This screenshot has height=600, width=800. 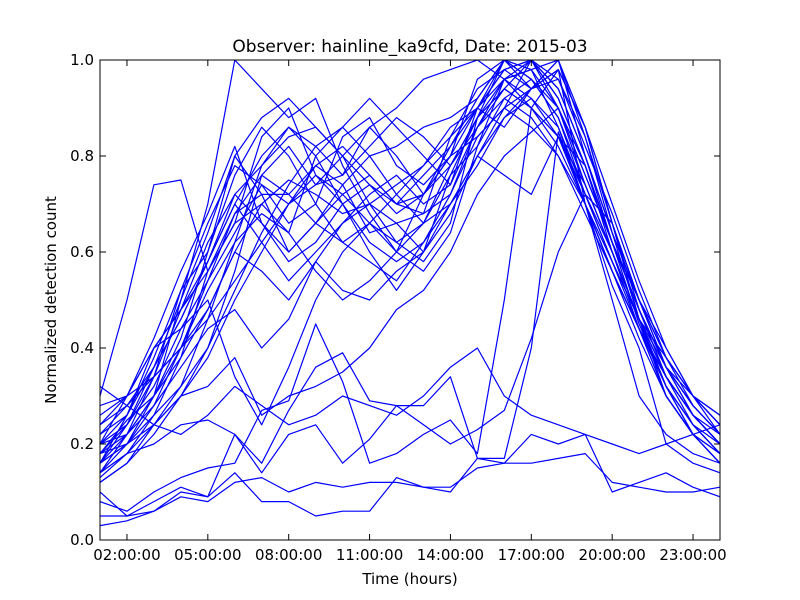 I want to click on x-tick-label-7: 23:00:00, so click(x=692, y=555).